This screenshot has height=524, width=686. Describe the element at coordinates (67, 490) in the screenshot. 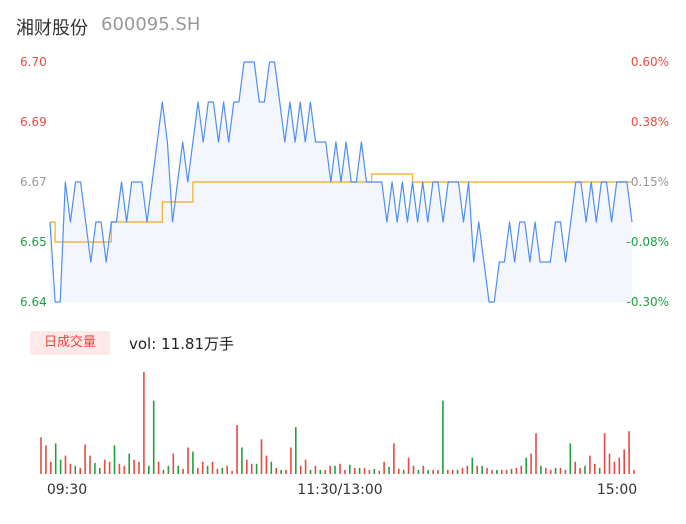

I see `x-tick-label: 09:30` at that location.